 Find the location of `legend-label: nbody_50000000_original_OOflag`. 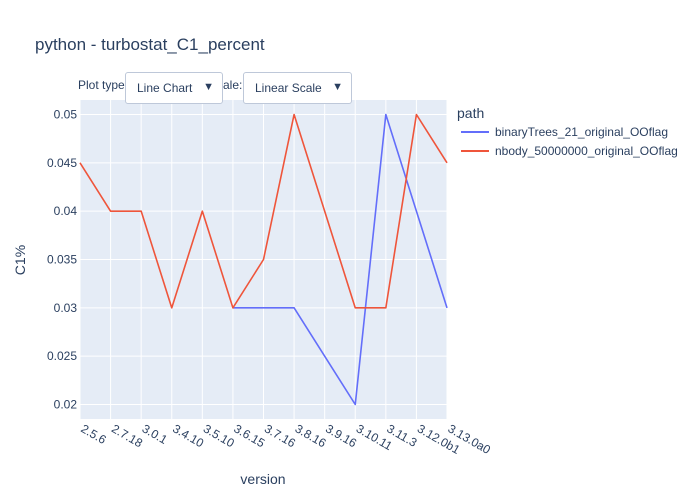

legend-label: nbody_50000000_original_OOflag is located at coordinates (586, 151).